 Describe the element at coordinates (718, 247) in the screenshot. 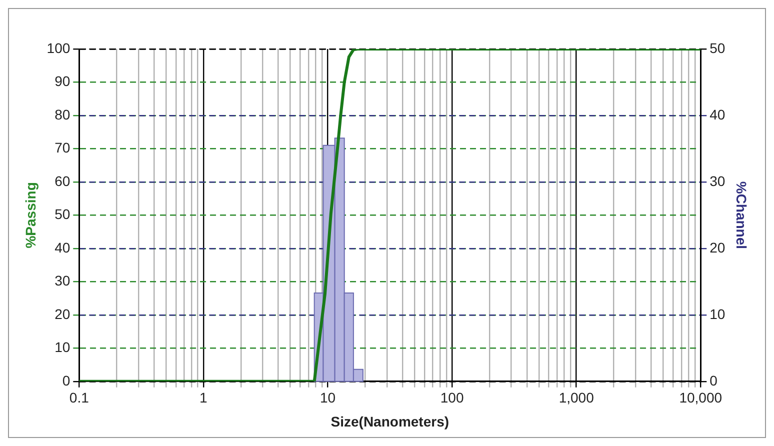

I see `y2-tick-label: 20` at that location.